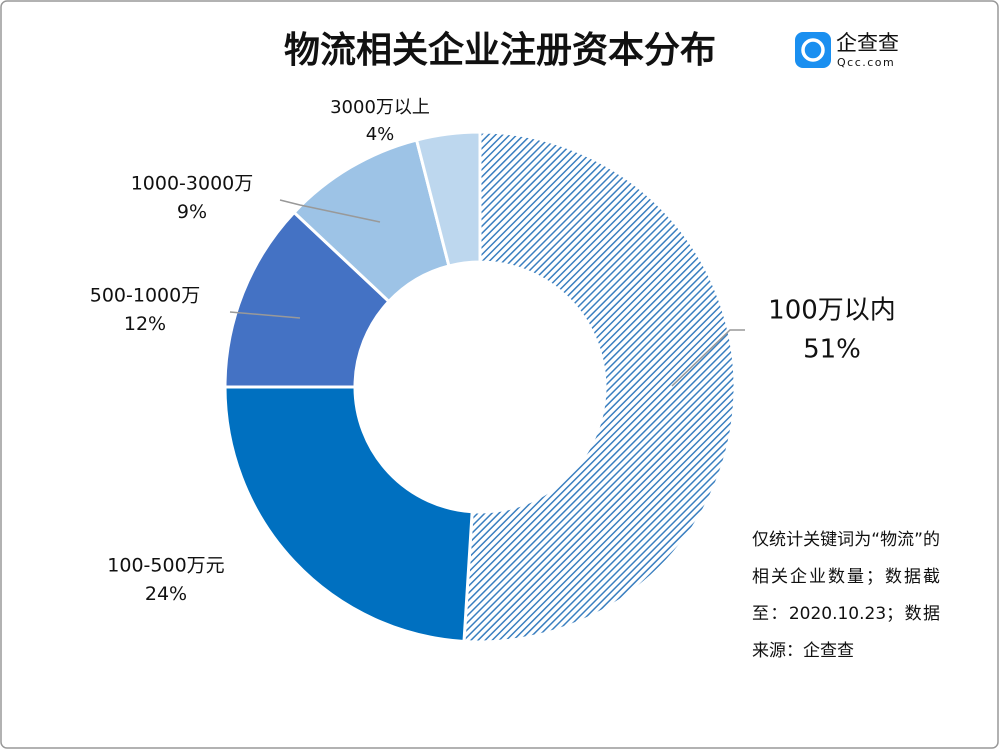  I want to click on value-label: 4%, so click(380, 134).